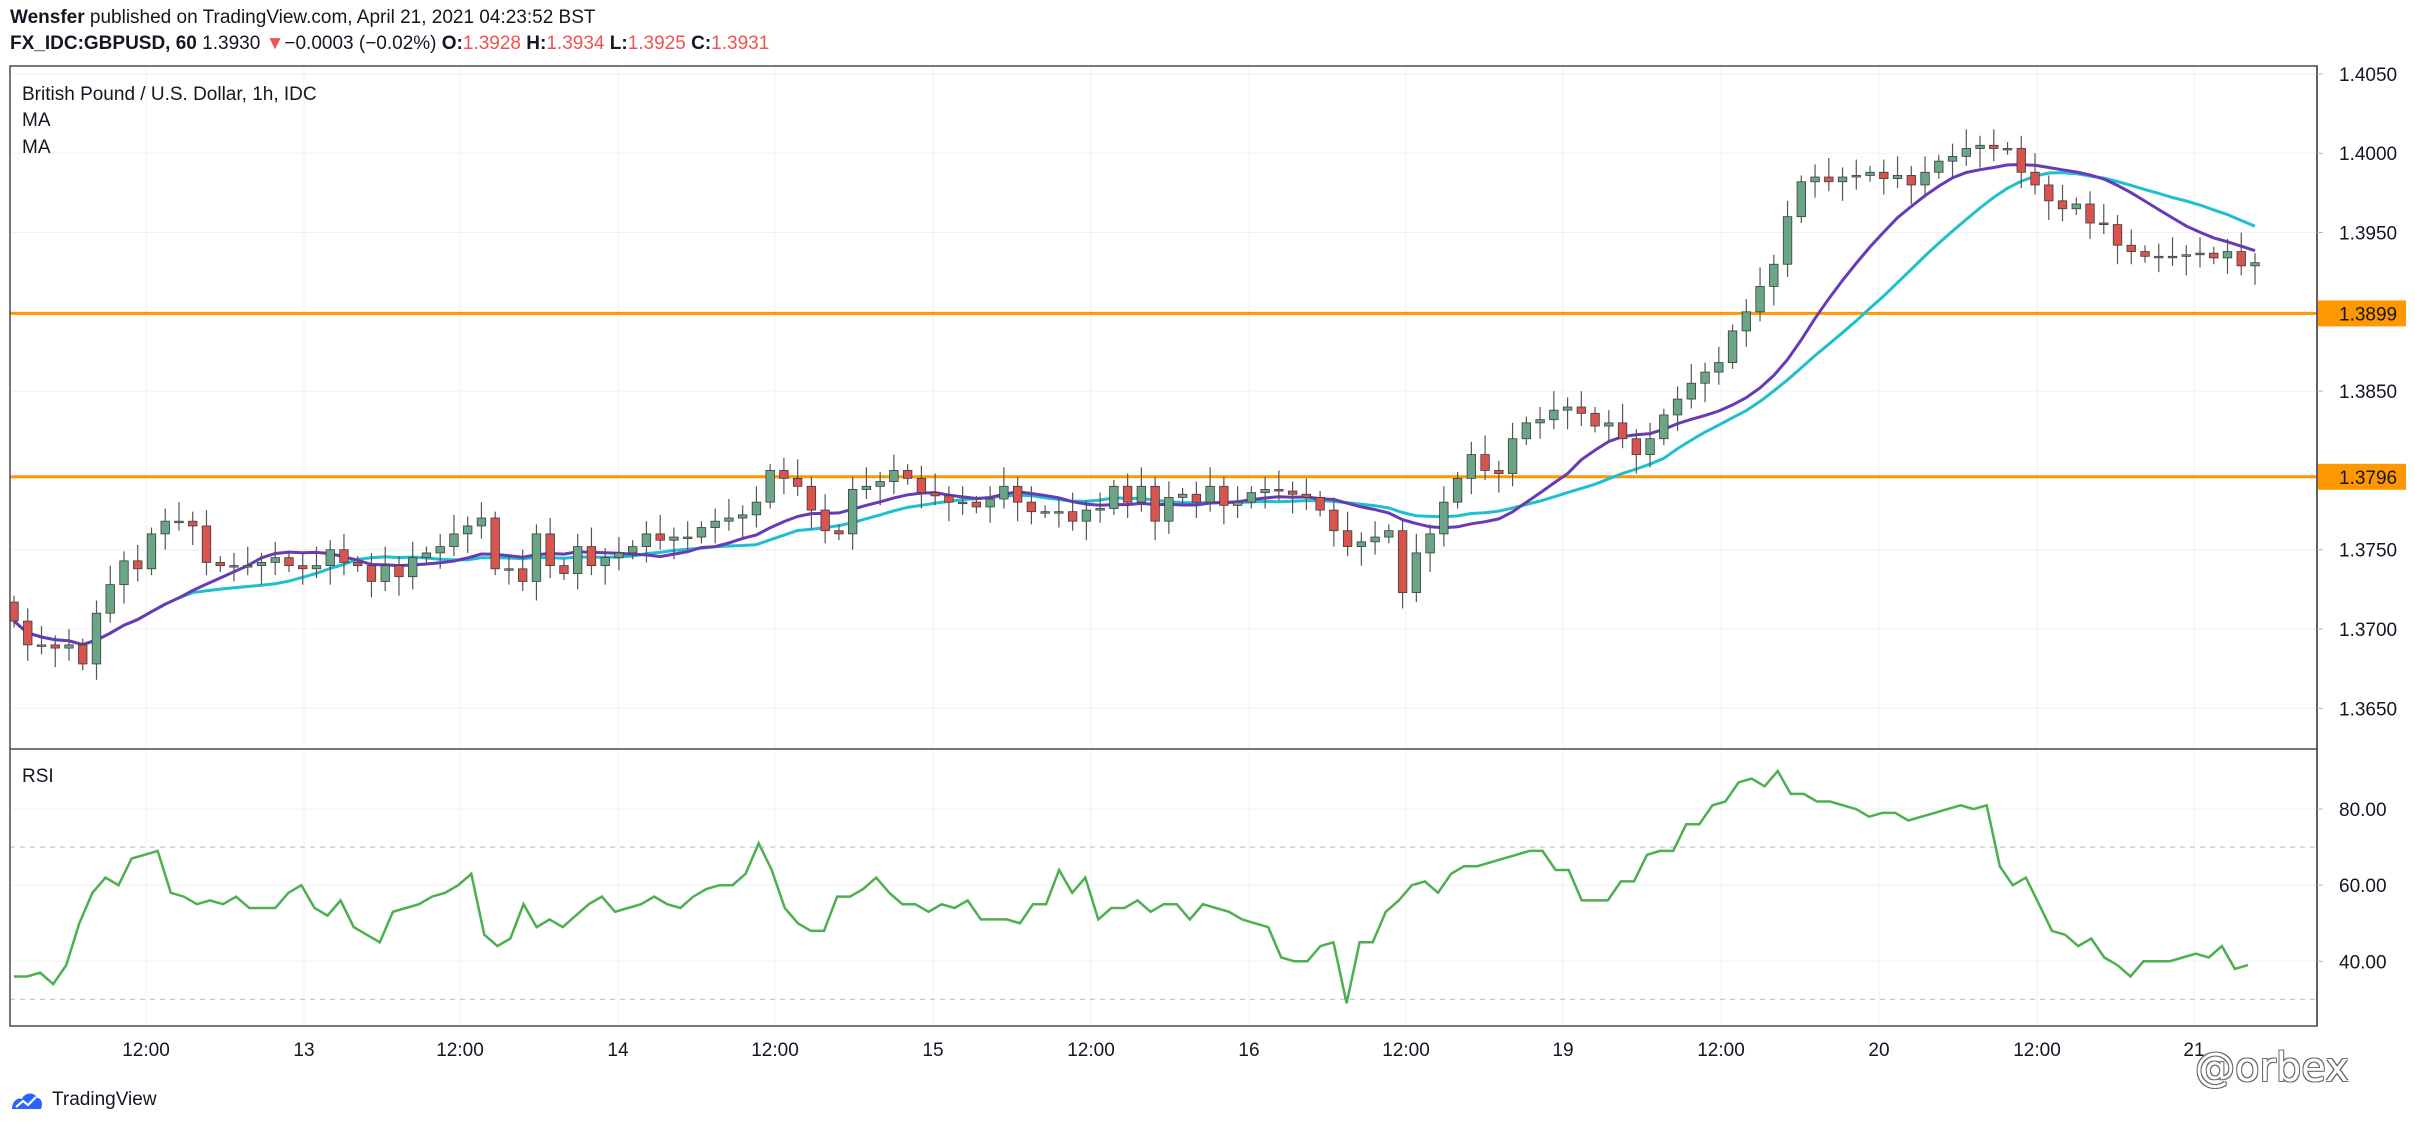 The height and width of the screenshot is (1128, 2415). What do you see at coordinates (618, 1050) in the screenshot?
I see `x-tick-label: 14` at bounding box center [618, 1050].